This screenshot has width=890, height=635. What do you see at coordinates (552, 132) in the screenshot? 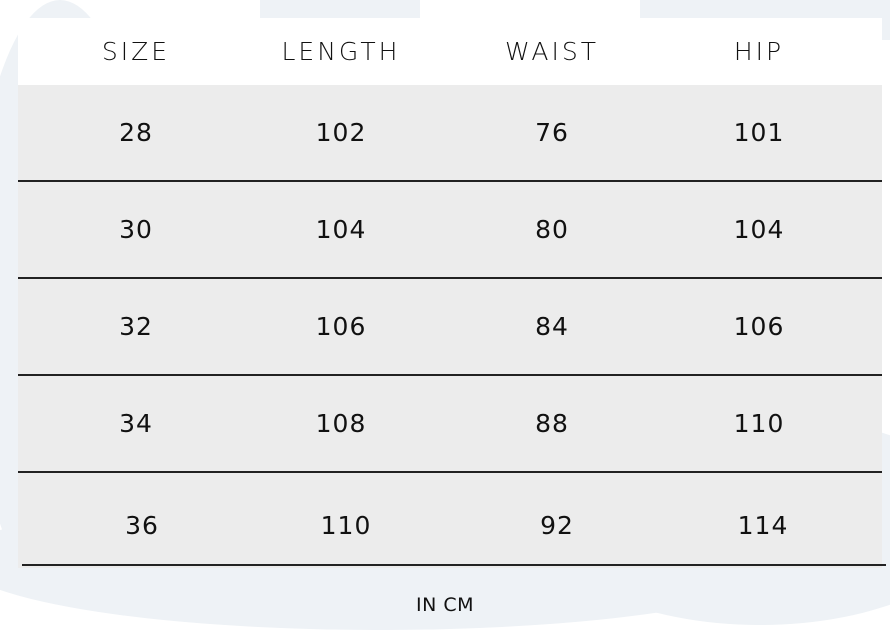
I see `cell-waist: 76` at bounding box center [552, 132].